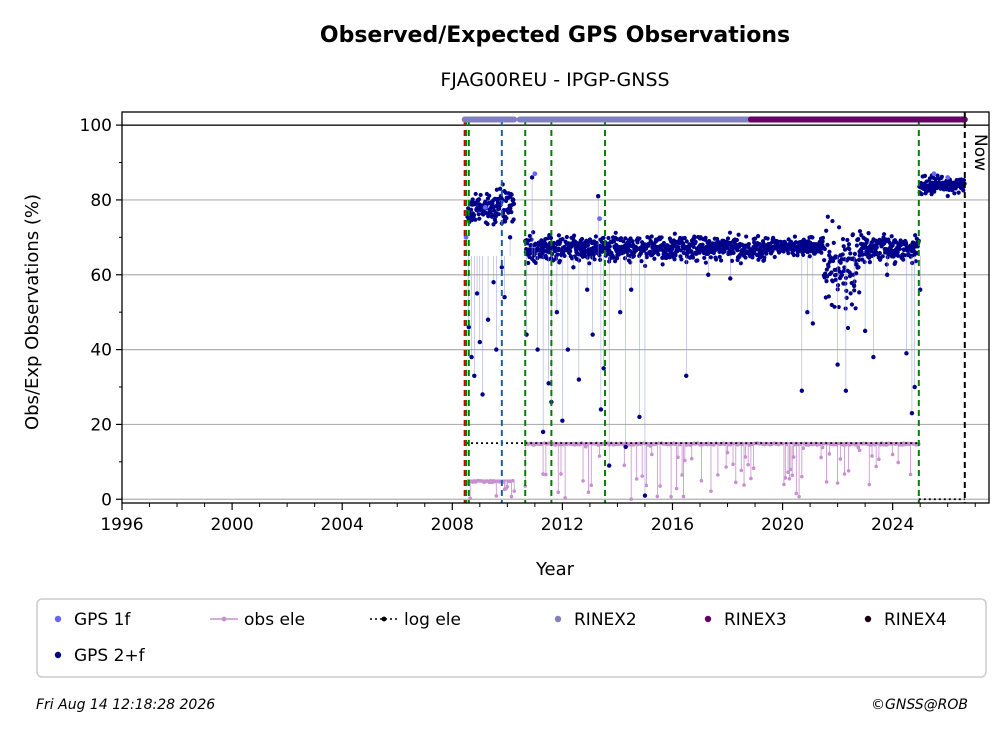 This screenshot has width=1008, height=734. I want to click on legend-box, so click(511, 638).